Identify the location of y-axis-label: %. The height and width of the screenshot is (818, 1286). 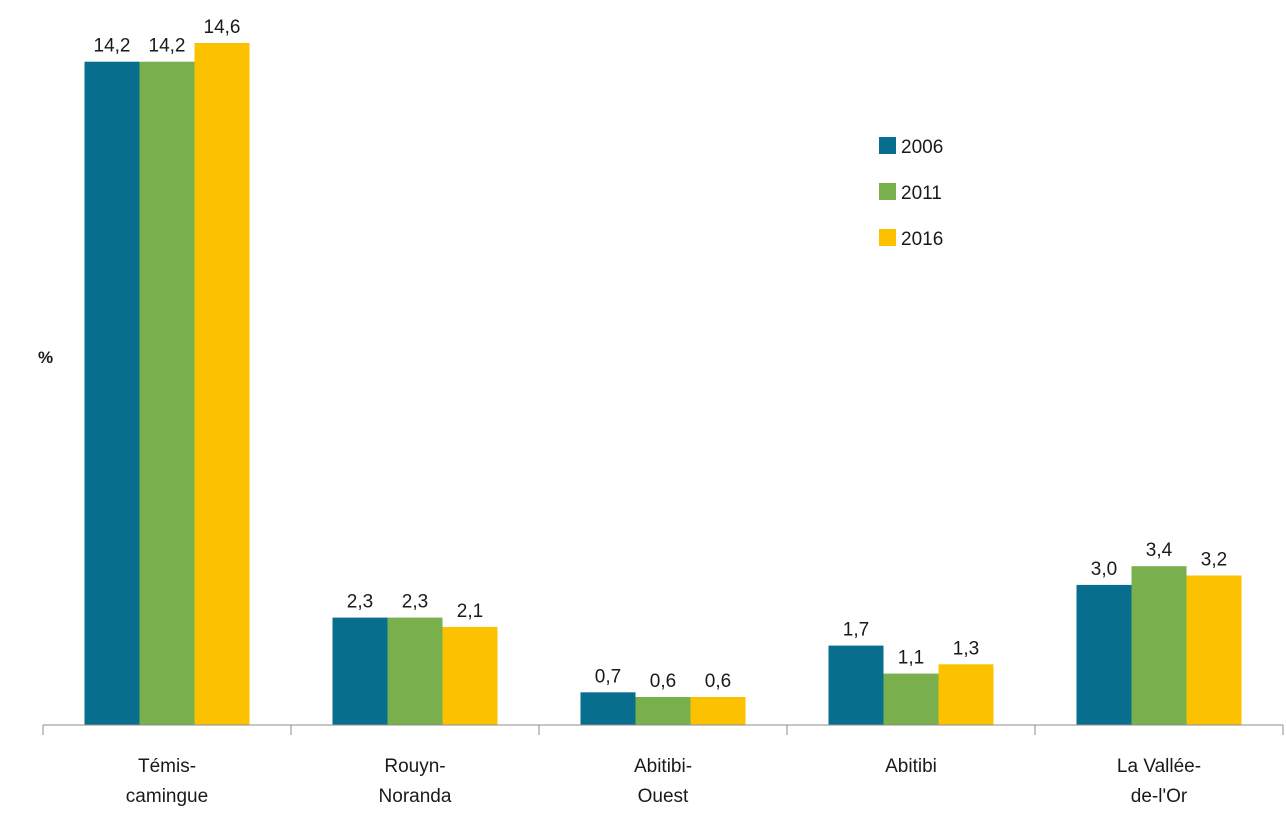
(46, 357).